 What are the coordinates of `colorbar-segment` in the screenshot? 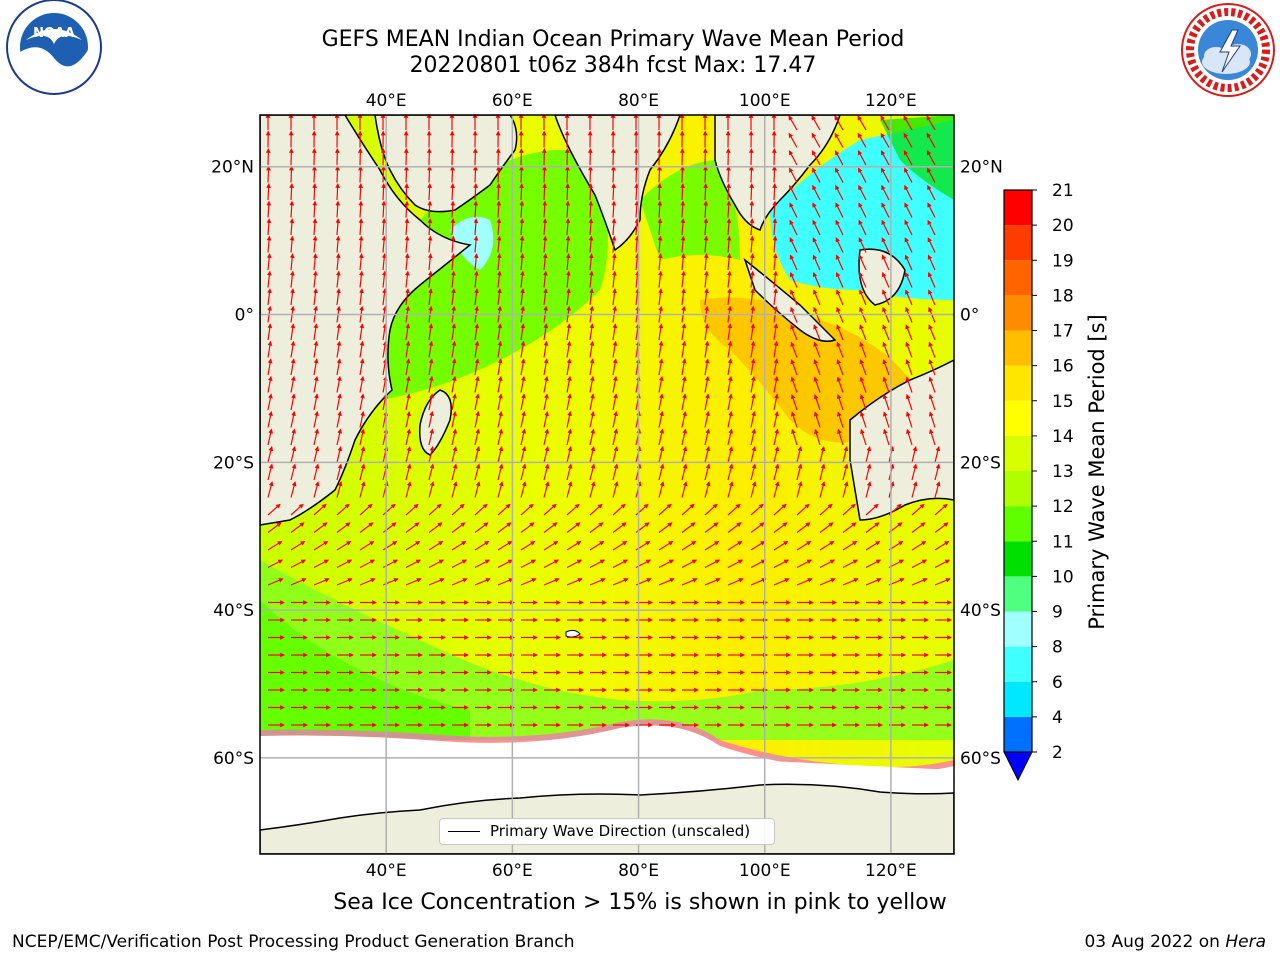 It's located at (1018, 664).